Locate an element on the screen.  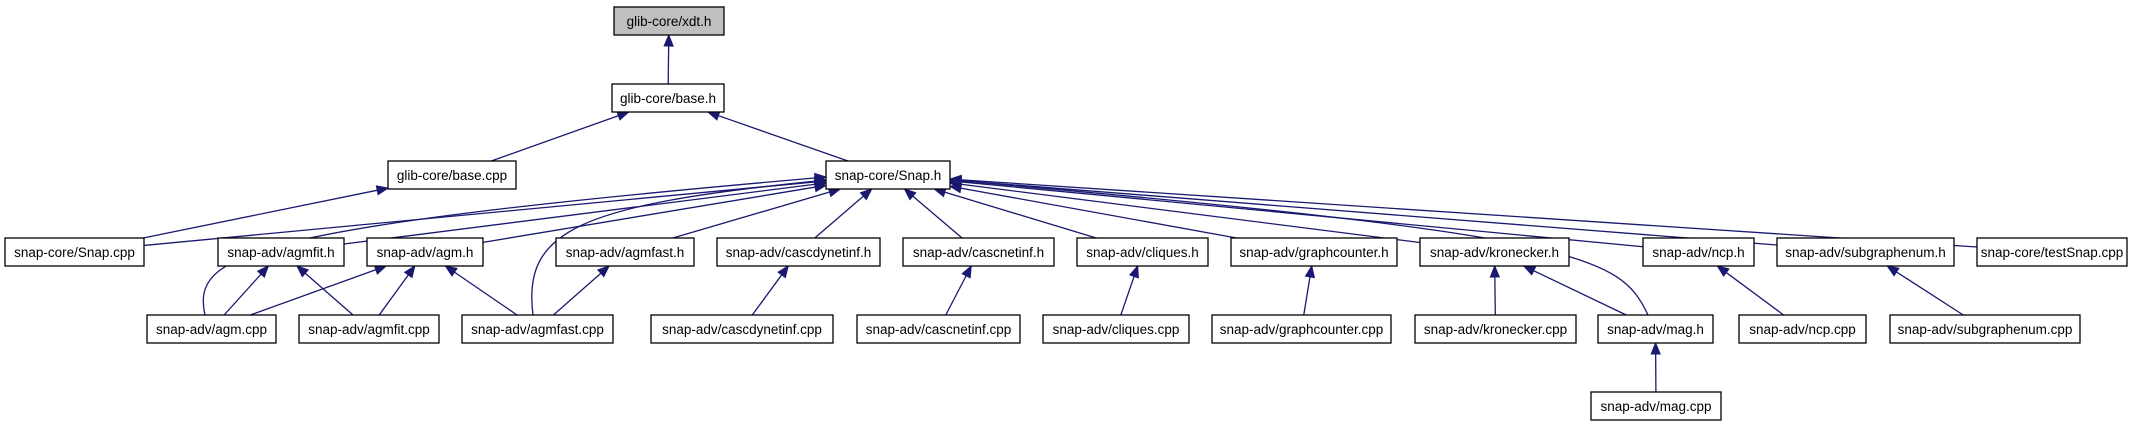
node-subgraphenum-cpp: snap-adv/subgraphenum.cpp is located at coordinates (1985, 329).